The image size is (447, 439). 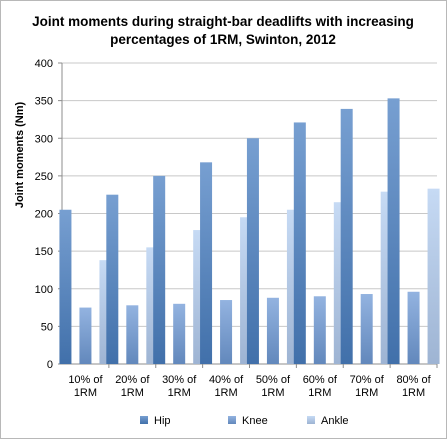 What do you see at coordinates (273, 380) in the screenshot?
I see `x-tick-label: 50% of` at bounding box center [273, 380].